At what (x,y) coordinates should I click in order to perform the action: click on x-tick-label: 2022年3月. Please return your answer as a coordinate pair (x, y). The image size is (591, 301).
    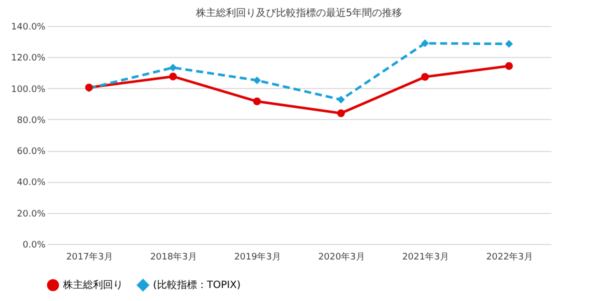
    Looking at the image, I should click on (509, 257).